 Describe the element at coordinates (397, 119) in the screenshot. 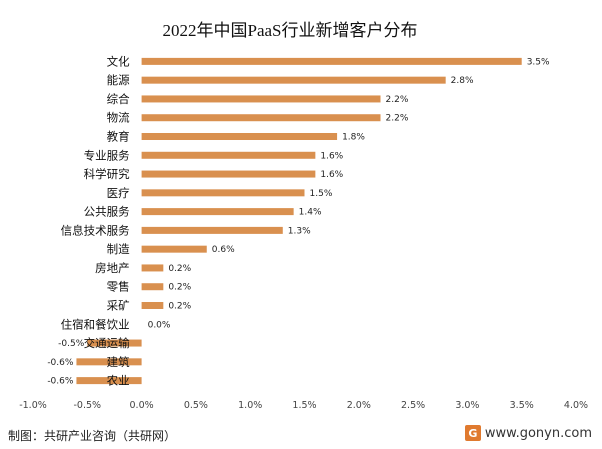

I see `value-label-3: 2.2%` at that location.